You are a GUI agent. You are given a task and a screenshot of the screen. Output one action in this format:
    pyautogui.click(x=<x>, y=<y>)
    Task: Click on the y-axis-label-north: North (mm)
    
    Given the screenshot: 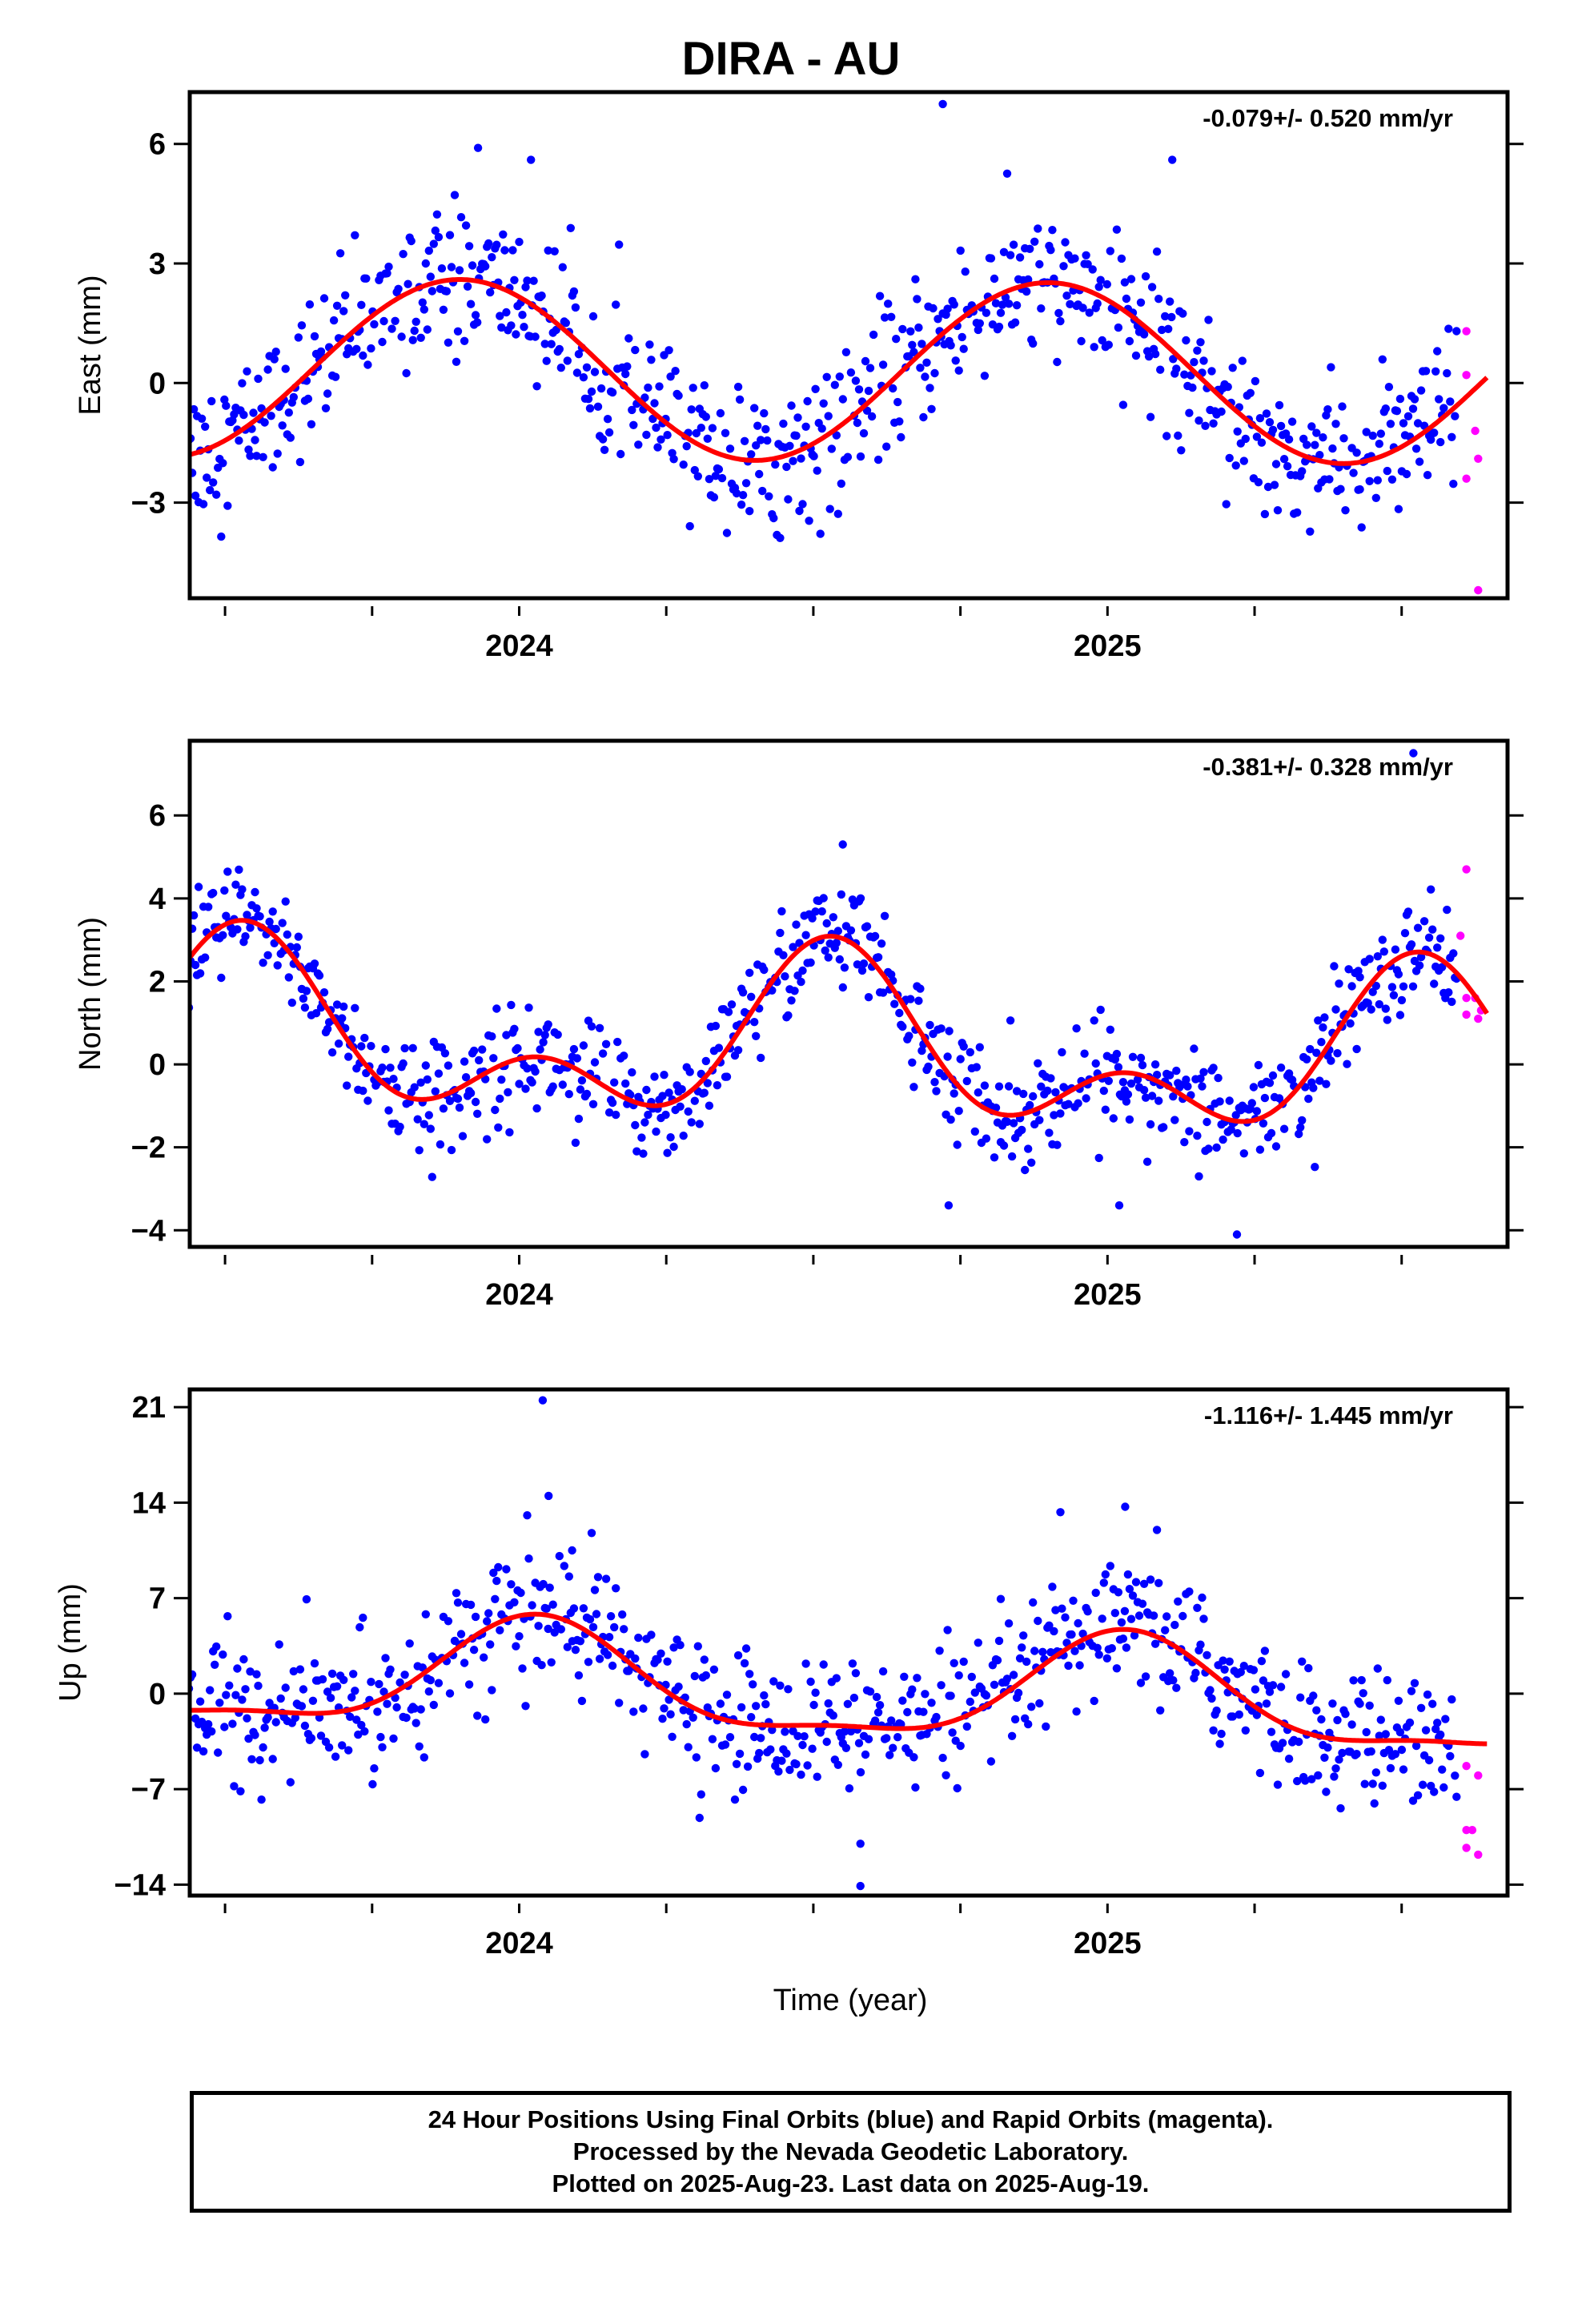 What is the action you would take?
    pyautogui.click(x=91, y=994)
    